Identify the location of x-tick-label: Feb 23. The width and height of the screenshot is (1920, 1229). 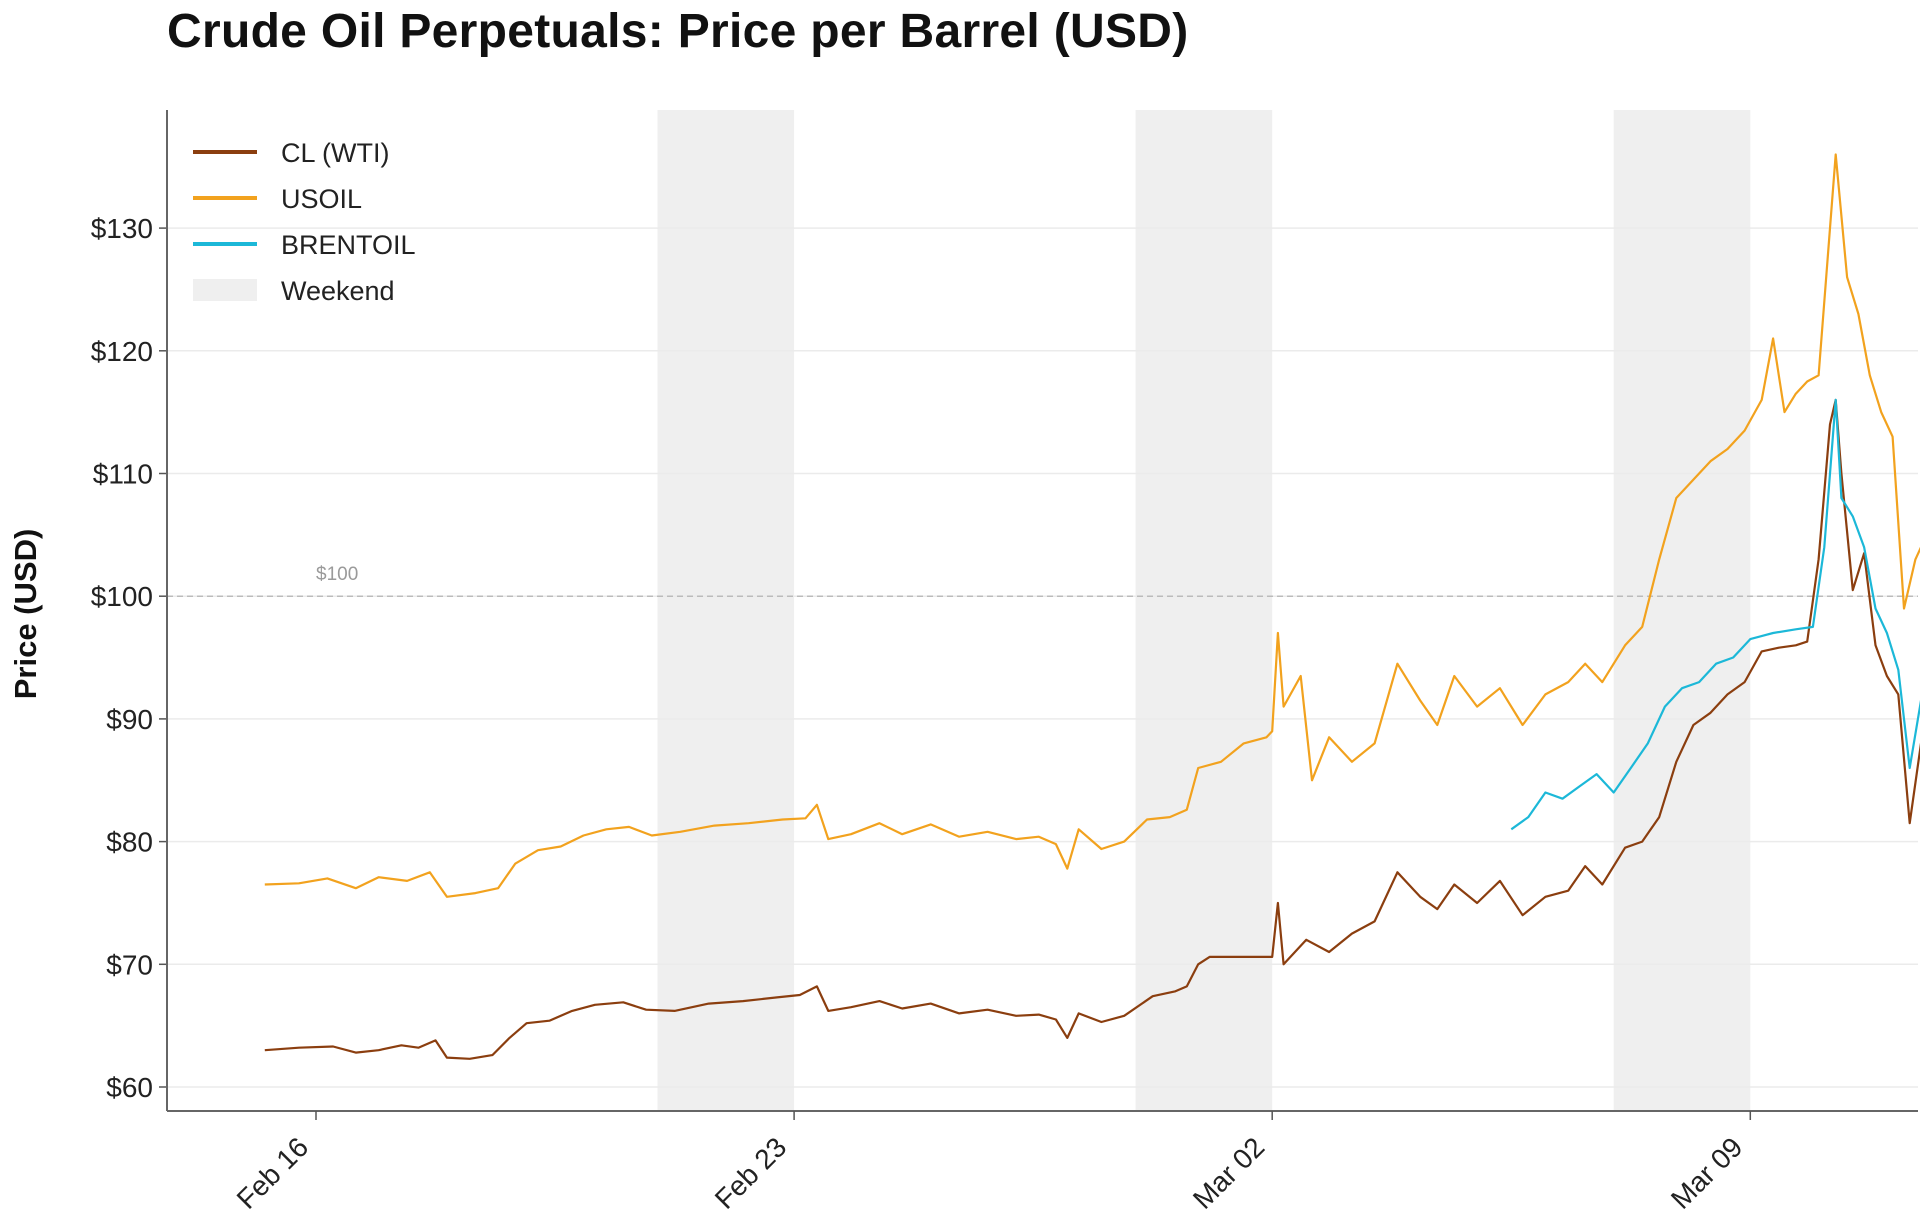
(751, 1173).